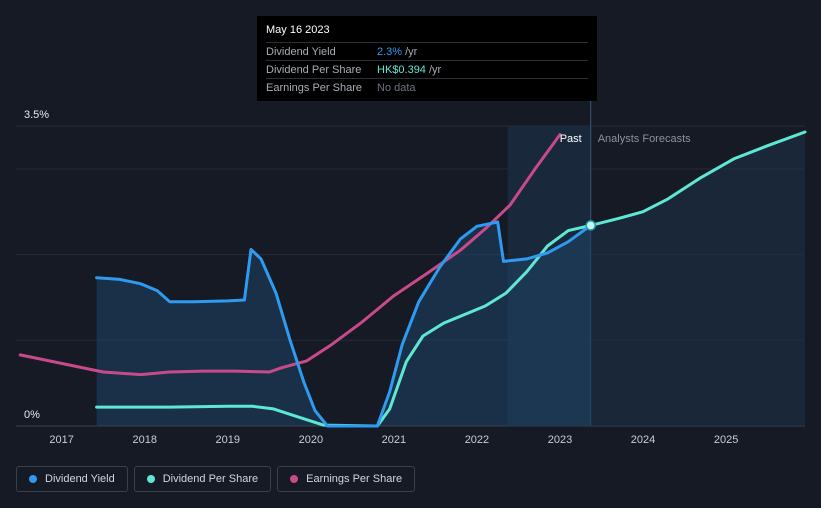  I want to click on x-tick-label: 2019, so click(228, 440).